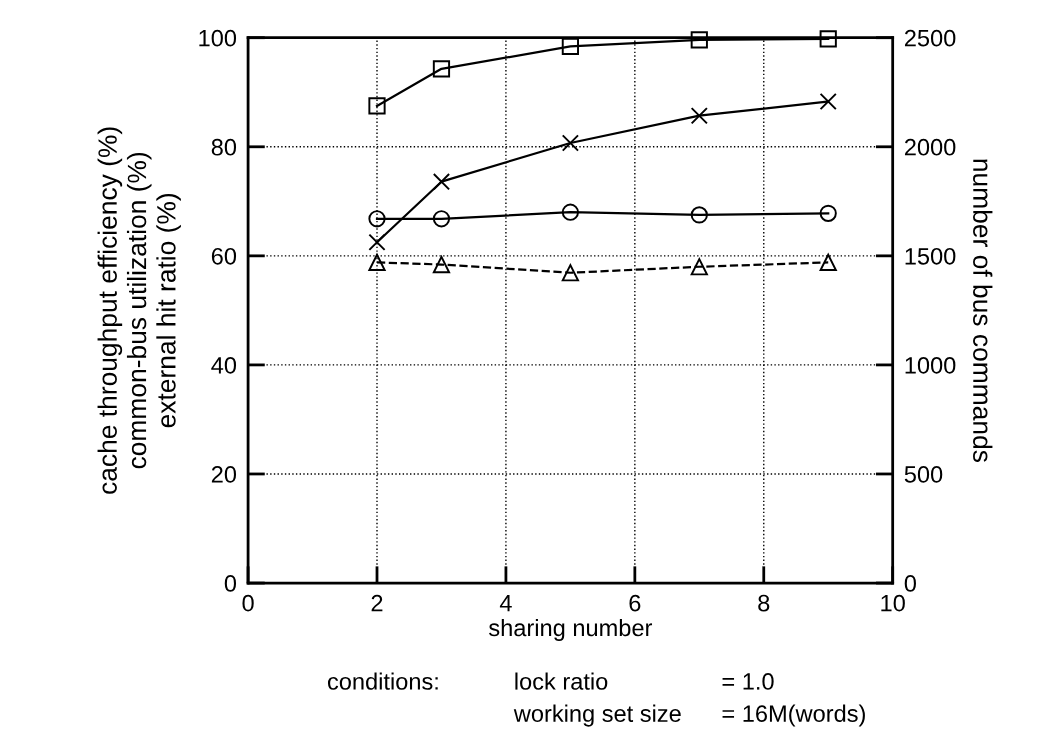 This screenshot has width=1038, height=747. I want to click on y-tick-label: 0, so click(230, 583).